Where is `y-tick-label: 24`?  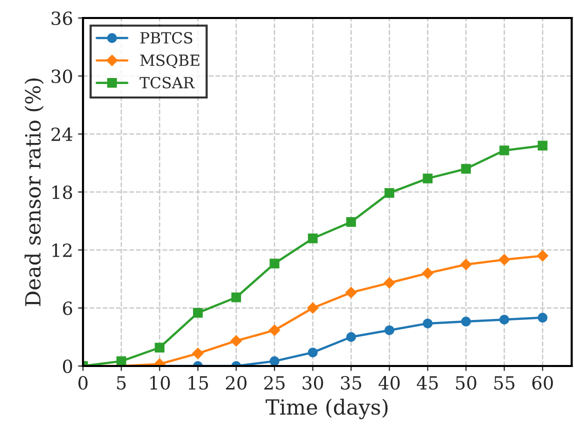 y-tick-label: 24 is located at coordinates (62, 134).